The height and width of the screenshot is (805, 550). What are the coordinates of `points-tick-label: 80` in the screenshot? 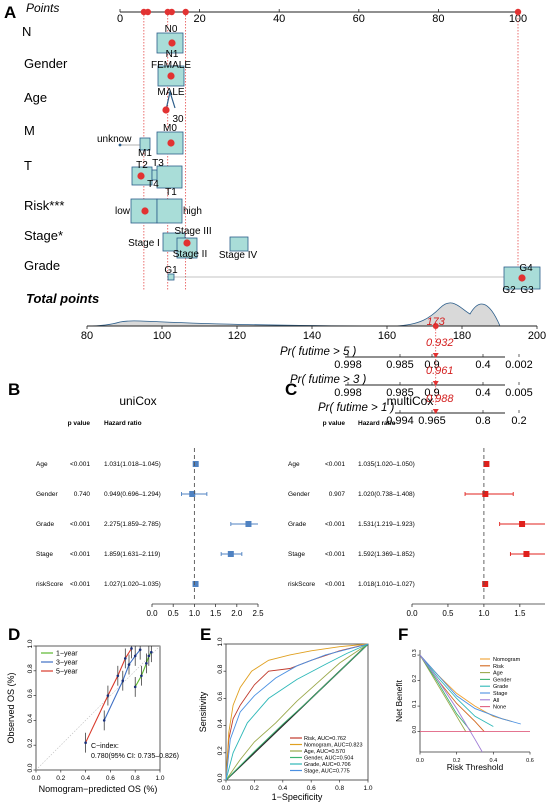 It's located at (438, 19).